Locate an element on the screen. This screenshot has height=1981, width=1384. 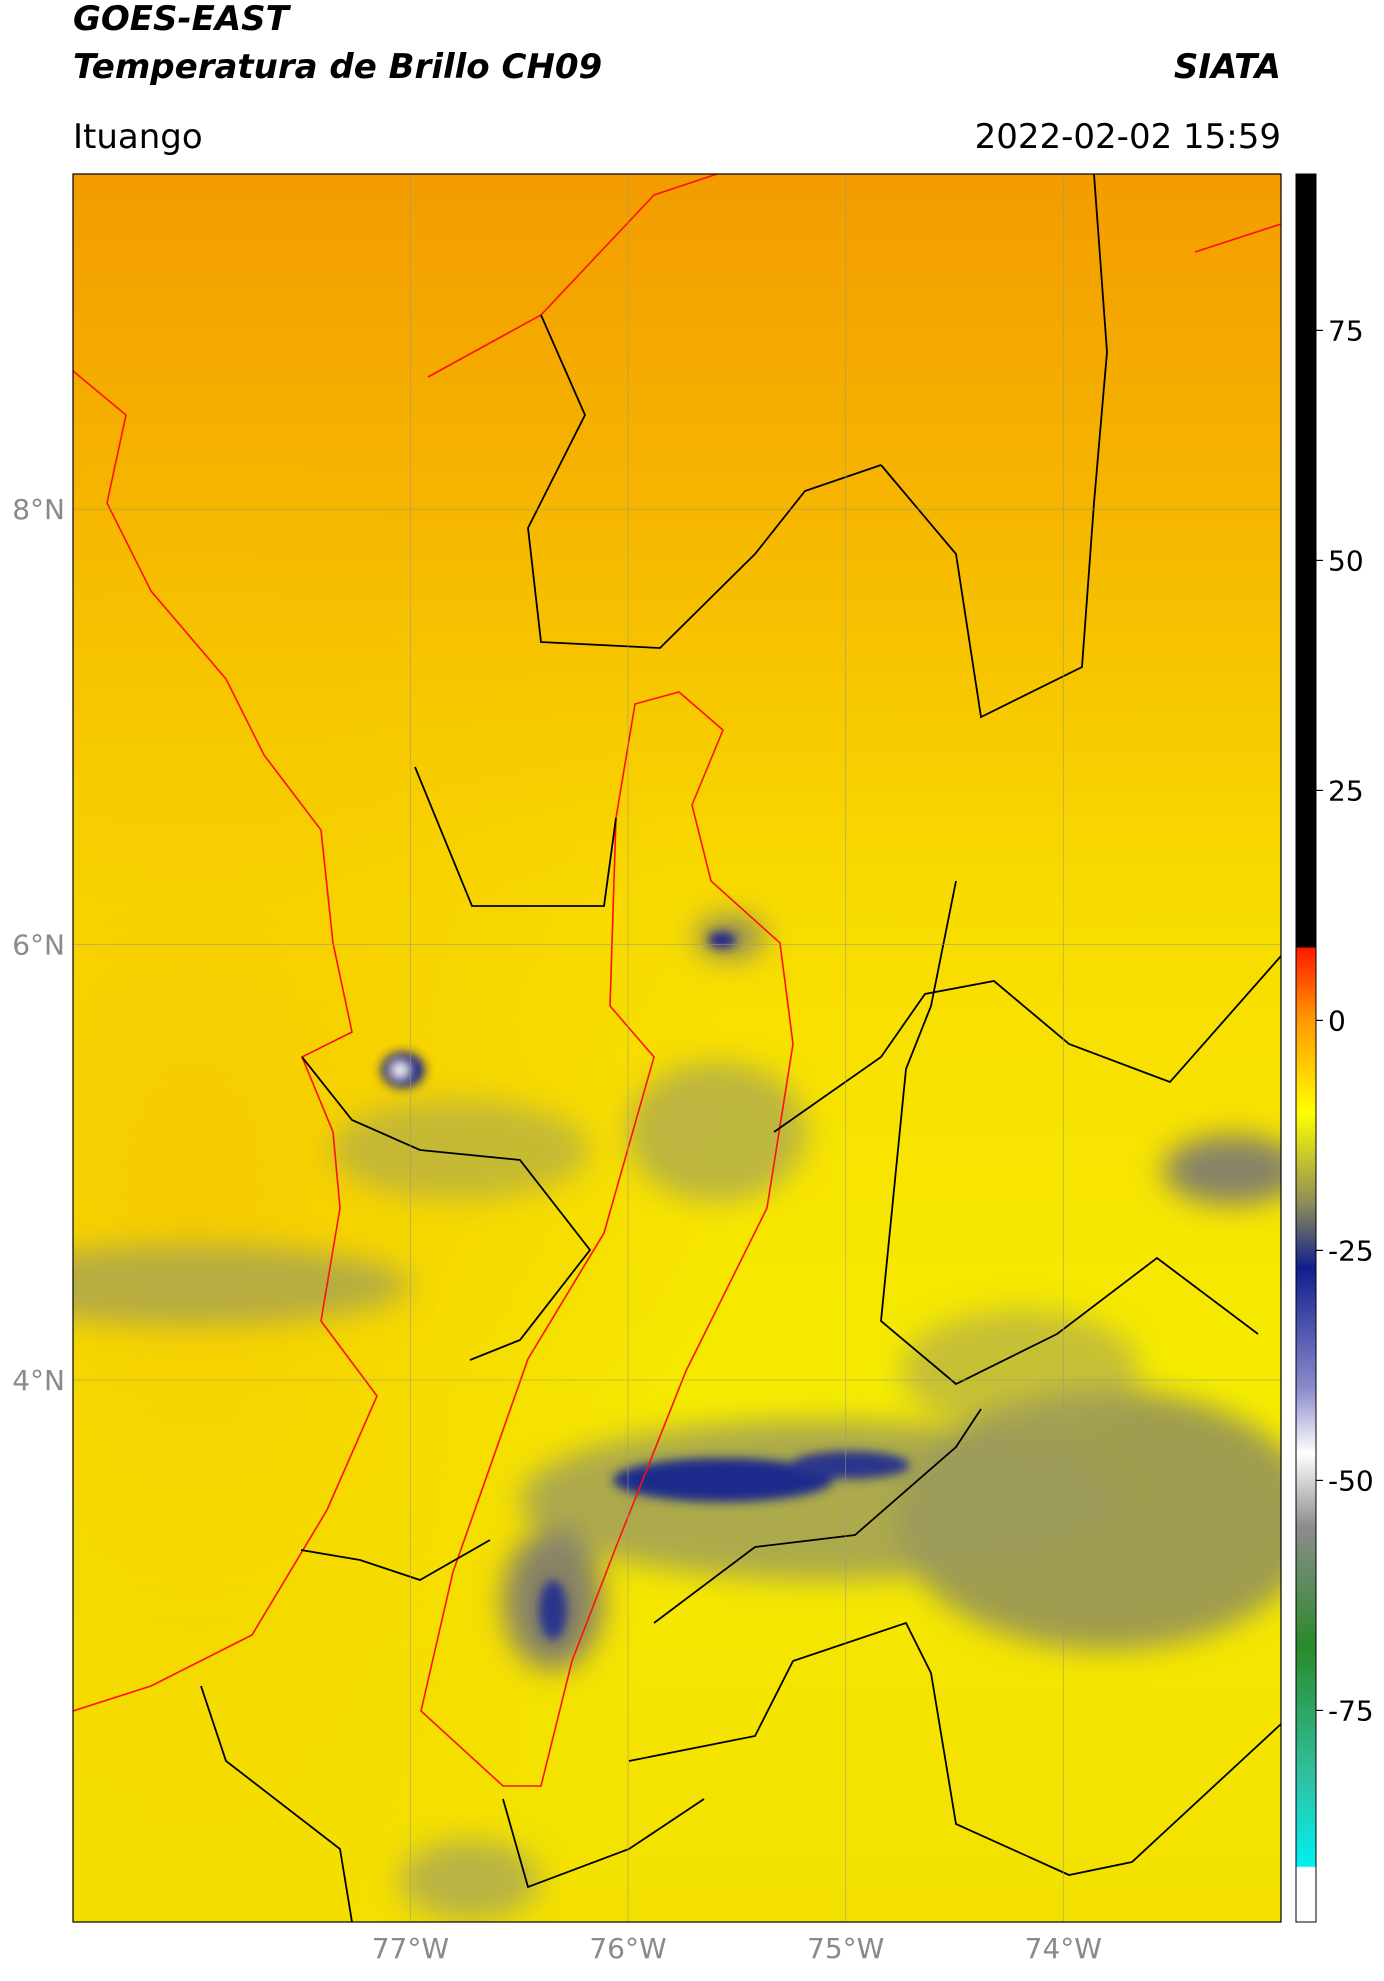
y-tick-label: 4°N is located at coordinates (38, 1380).